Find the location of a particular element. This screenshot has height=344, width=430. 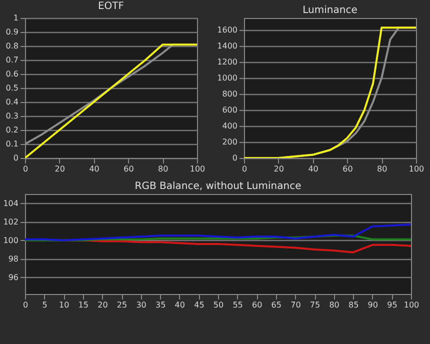

y-tick-label: 0.9 is located at coordinates (12, 32).